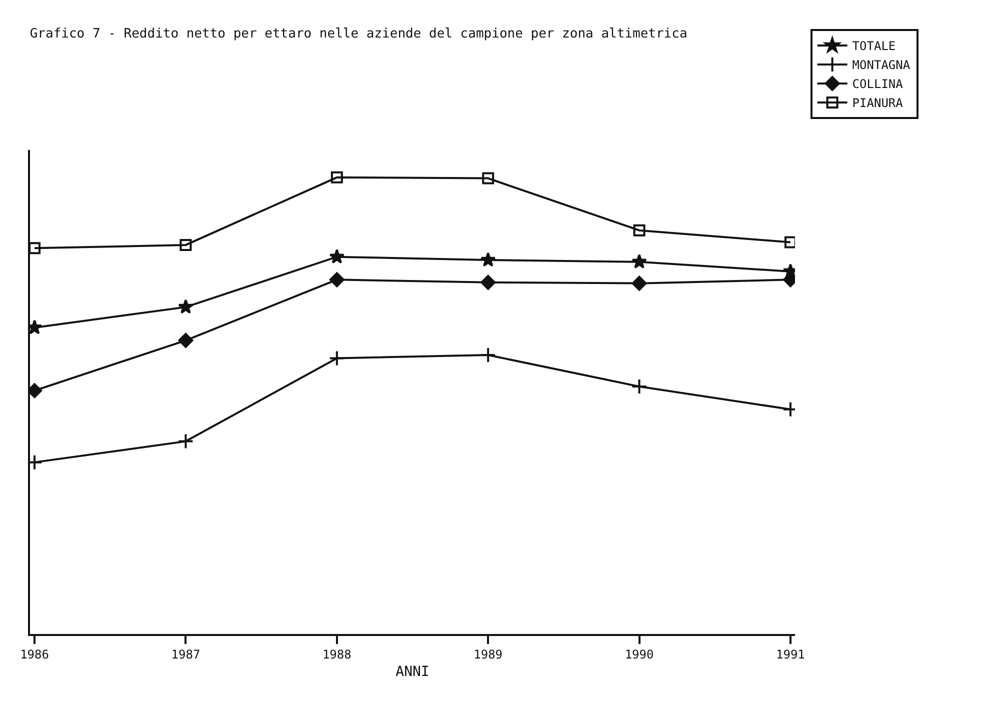 The width and height of the screenshot is (995, 704). Describe the element at coordinates (34, 654) in the screenshot. I see `x-tick-label: 1986` at that location.